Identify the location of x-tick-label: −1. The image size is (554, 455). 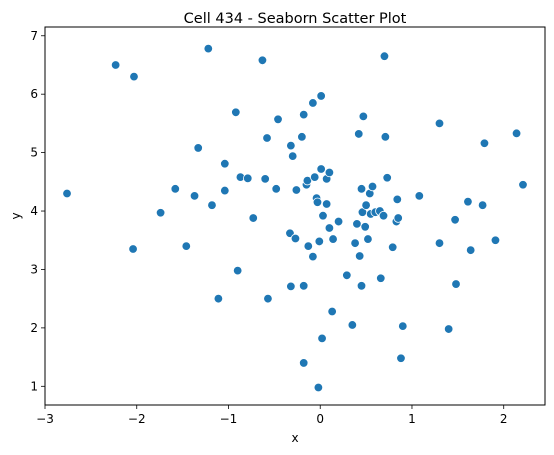
(229, 419).